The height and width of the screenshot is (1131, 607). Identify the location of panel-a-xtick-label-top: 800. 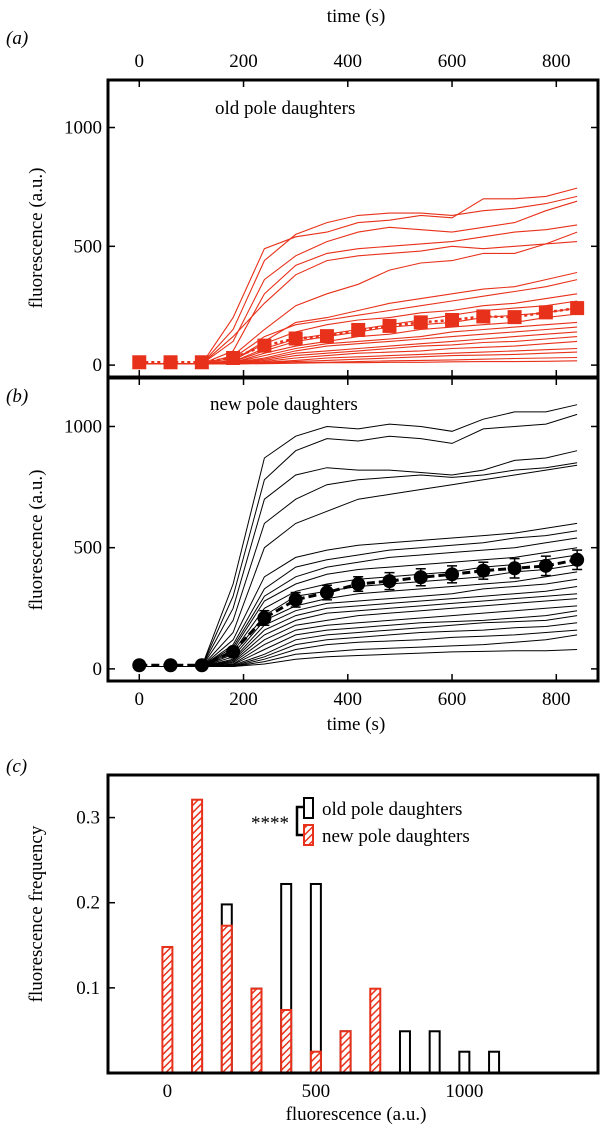
(556, 61).